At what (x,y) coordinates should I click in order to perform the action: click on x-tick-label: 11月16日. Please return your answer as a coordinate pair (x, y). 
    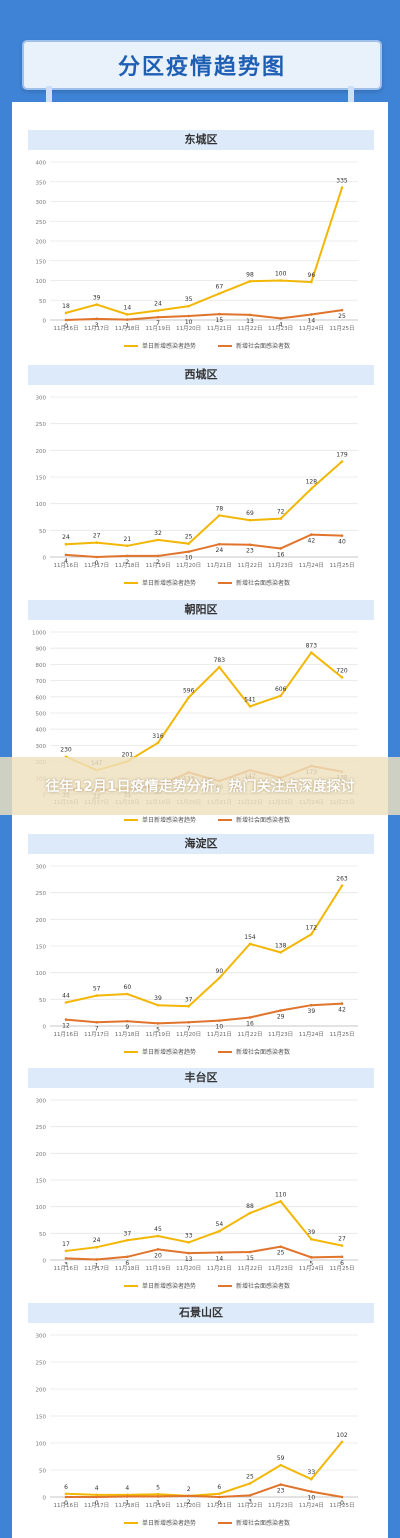
    Looking at the image, I should click on (66, 1268).